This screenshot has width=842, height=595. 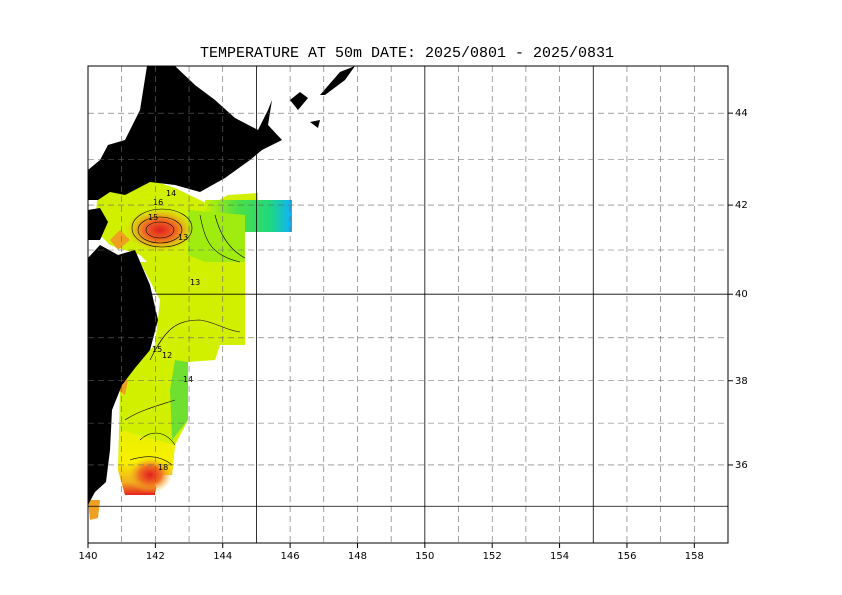 What do you see at coordinates (741, 465) in the screenshot?
I see `y-tick-label: 36` at bounding box center [741, 465].